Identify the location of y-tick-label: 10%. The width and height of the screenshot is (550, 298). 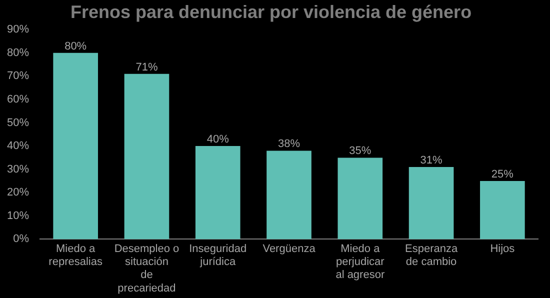
(18, 216).